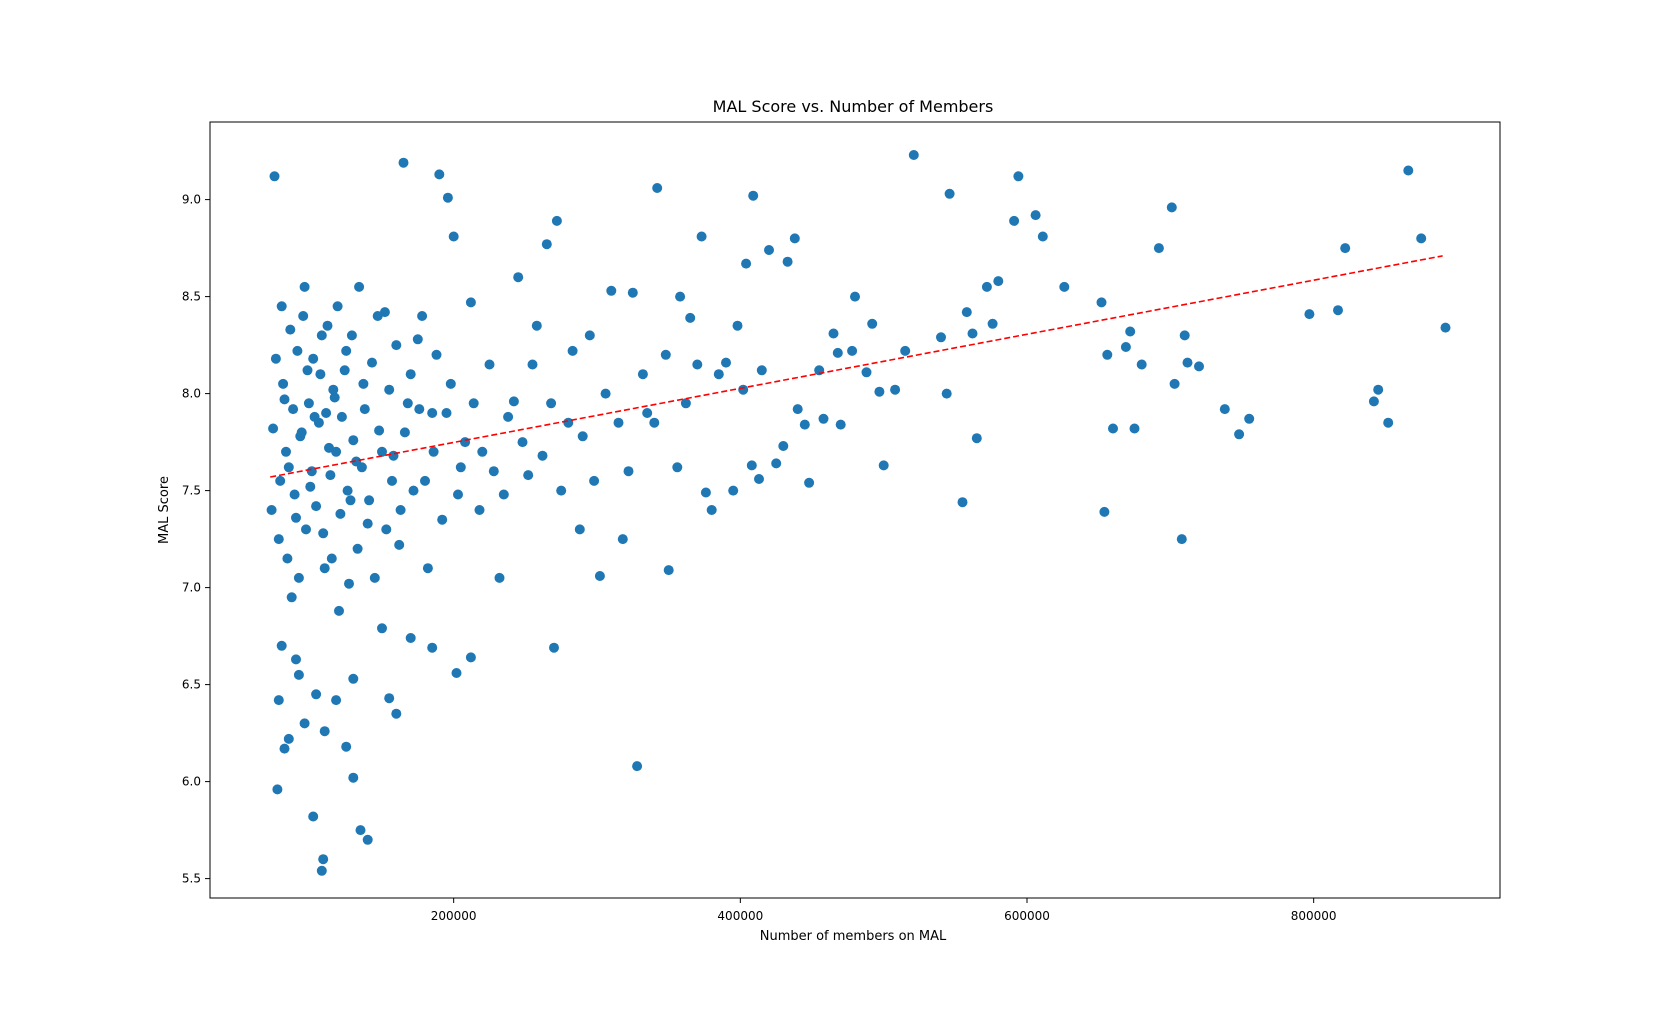 This screenshot has height=1009, width=1657. Describe the element at coordinates (740, 916) in the screenshot. I see `x-tick-label: 400000` at that location.